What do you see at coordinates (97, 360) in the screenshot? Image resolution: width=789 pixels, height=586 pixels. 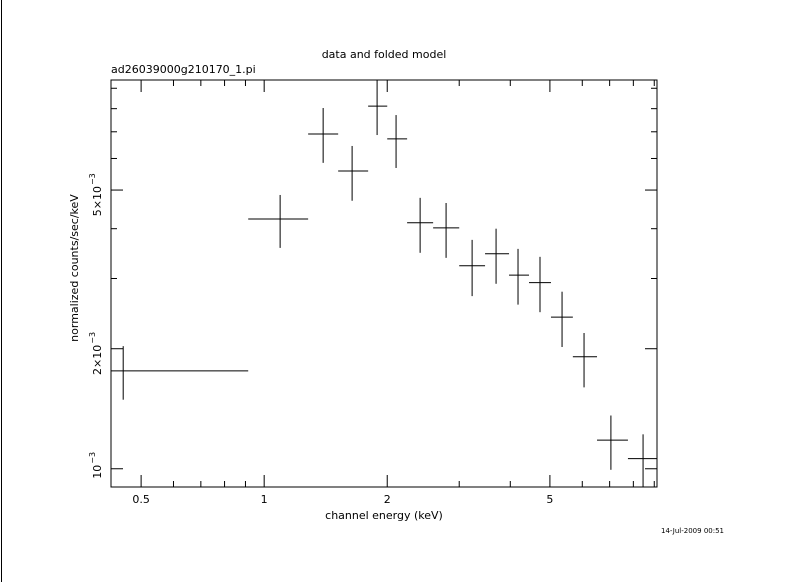 I see `y-tick-label: 2×10` at bounding box center [97, 360].